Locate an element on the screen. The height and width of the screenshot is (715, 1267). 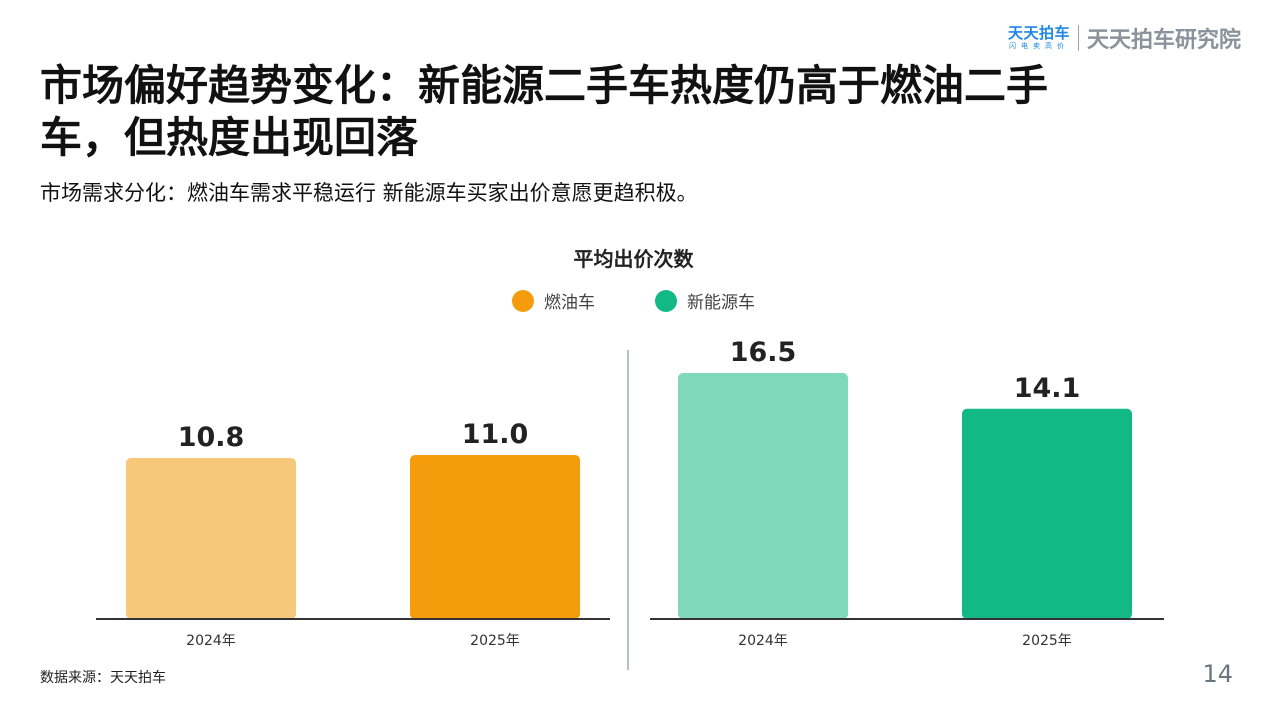
legend-item-fuel: 燃油车 is located at coordinates (553, 300).